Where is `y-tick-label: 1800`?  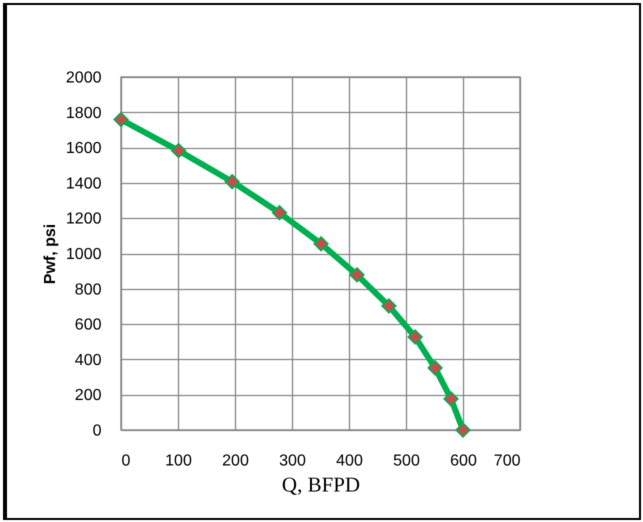
y-tick-label: 1800 is located at coordinates (84, 113).